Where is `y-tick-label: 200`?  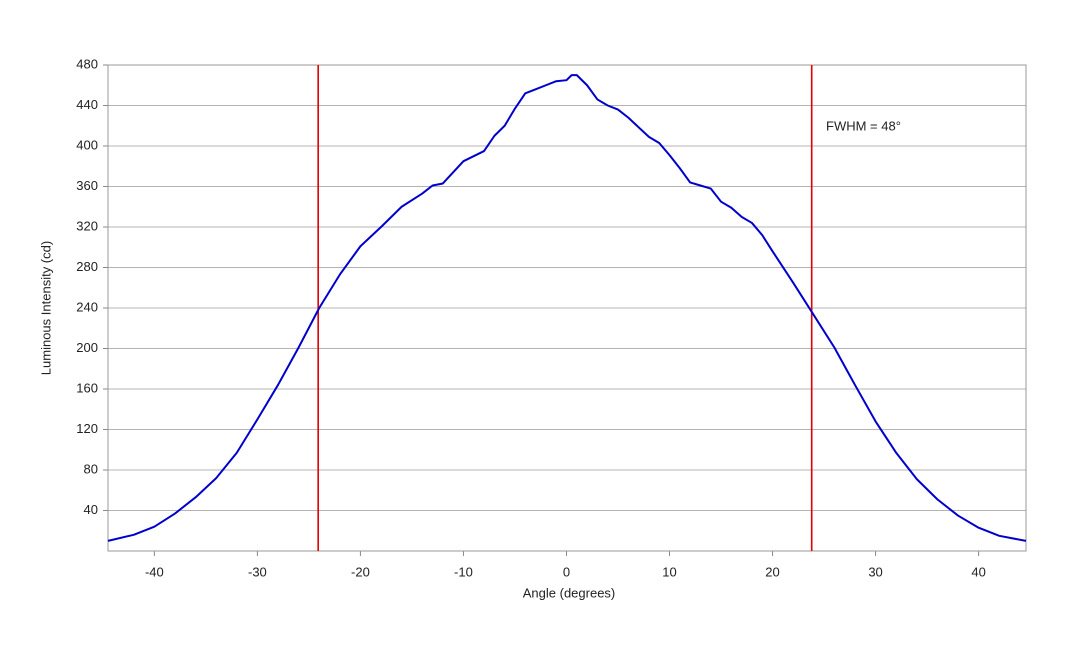 y-tick-label: 200 is located at coordinates (87, 347).